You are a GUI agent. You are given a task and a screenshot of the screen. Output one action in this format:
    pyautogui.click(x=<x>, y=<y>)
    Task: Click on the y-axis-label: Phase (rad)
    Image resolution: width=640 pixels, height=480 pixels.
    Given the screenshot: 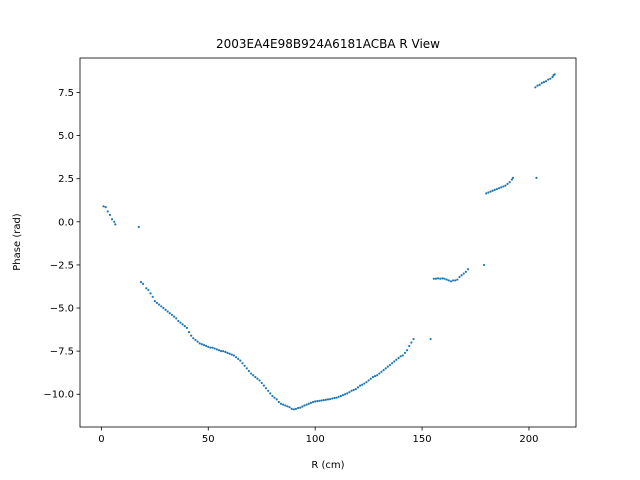 What is the action you would take?
    pyautogui.click(x=17, y=242)
    